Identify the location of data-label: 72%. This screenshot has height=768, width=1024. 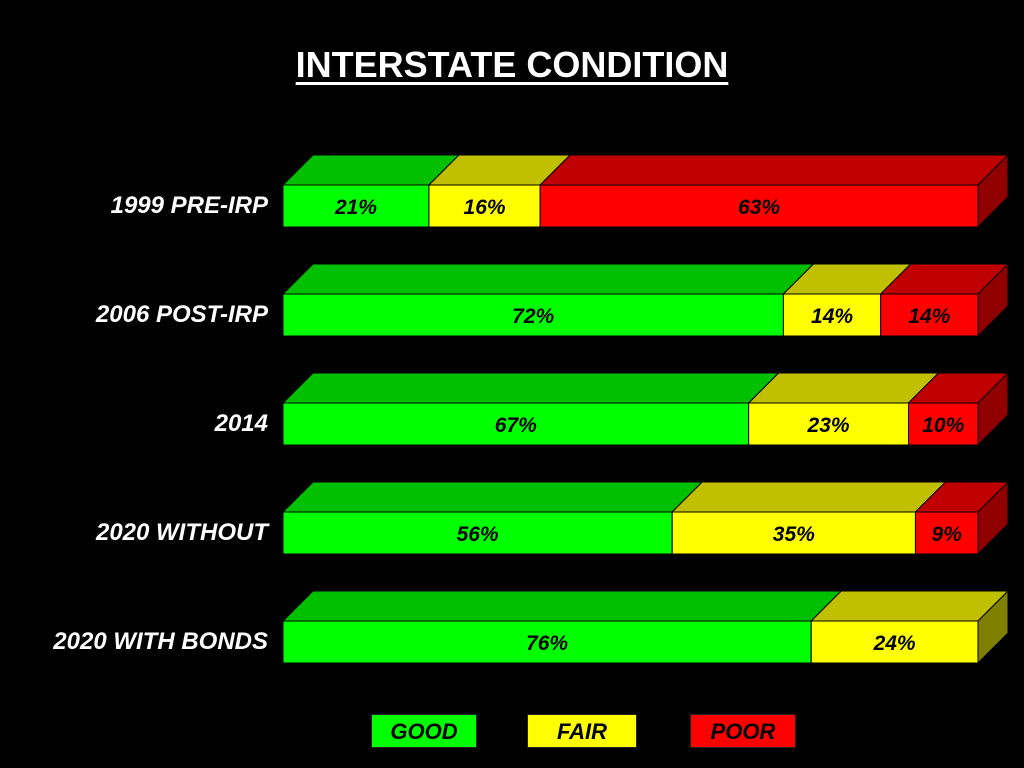
(533, 316).